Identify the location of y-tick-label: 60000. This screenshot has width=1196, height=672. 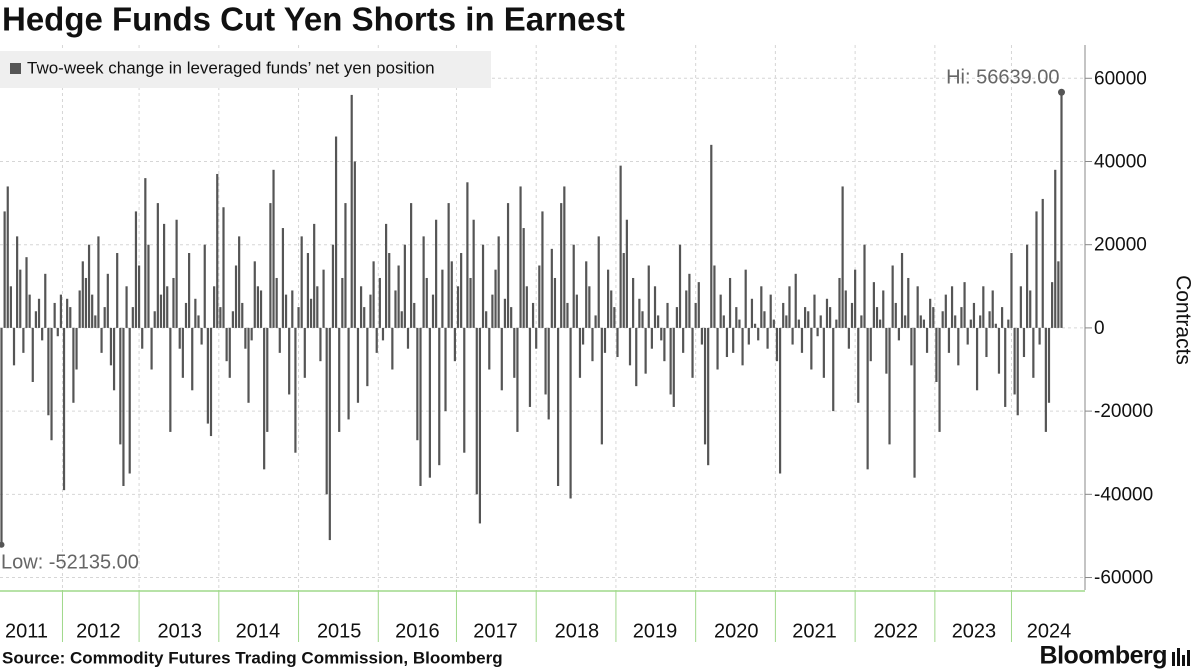
(1120, 78).